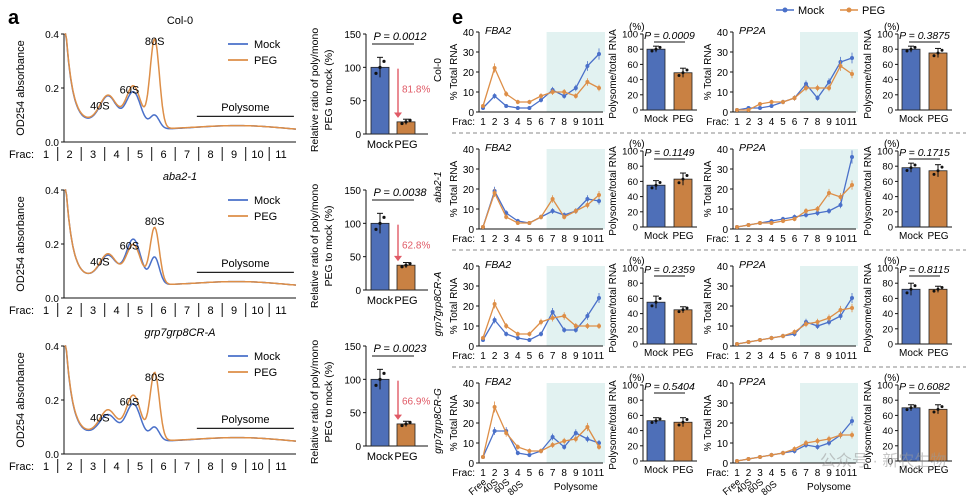 Image resolution: width=974 pixels, height=497 pixels. What do you see at coordinates (829, 487) in the screenshot?
I see `bottom-label-polysome: Polysome` at bounding box center [829, 487].